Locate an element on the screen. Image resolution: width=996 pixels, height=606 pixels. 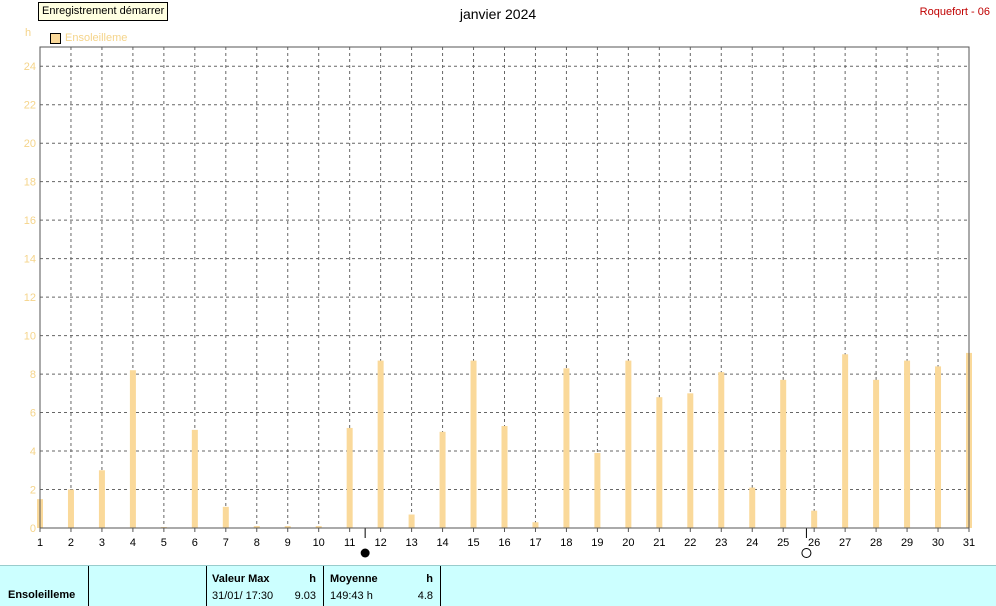
x-tick-label: 13 is located at coordinates (411, 543).